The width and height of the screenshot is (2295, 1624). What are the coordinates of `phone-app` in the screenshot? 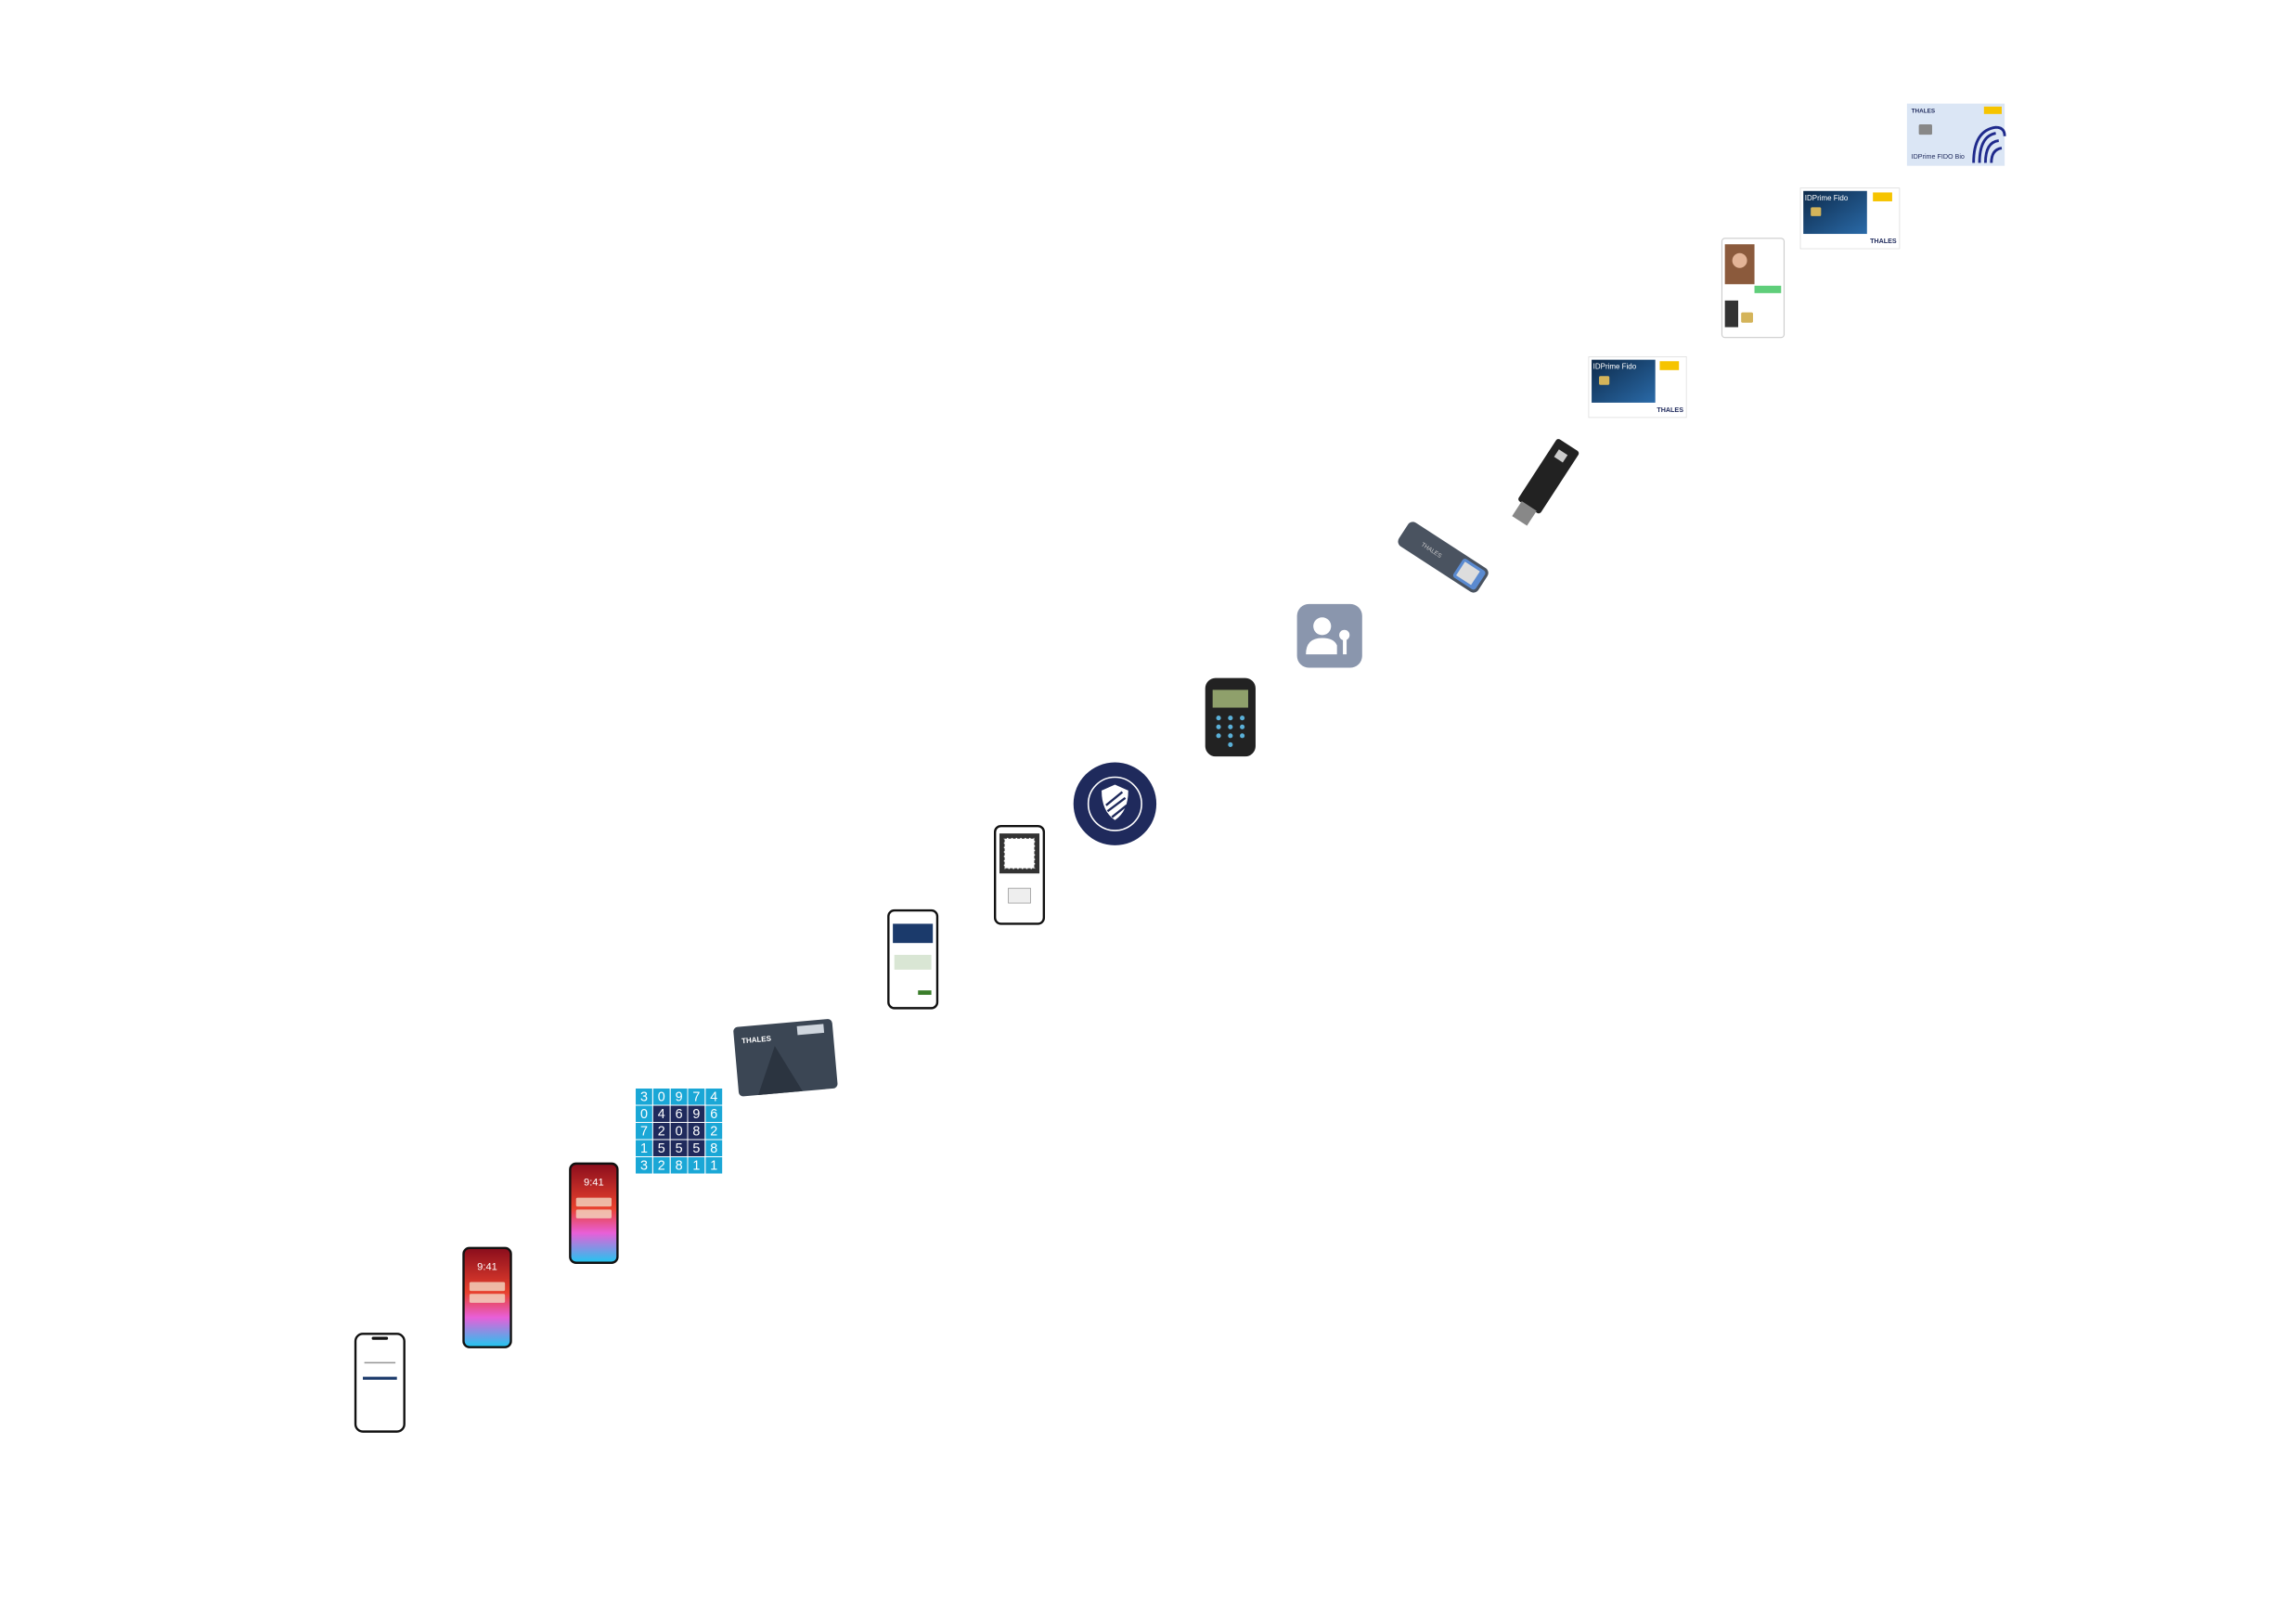 It's located at (913, 960).